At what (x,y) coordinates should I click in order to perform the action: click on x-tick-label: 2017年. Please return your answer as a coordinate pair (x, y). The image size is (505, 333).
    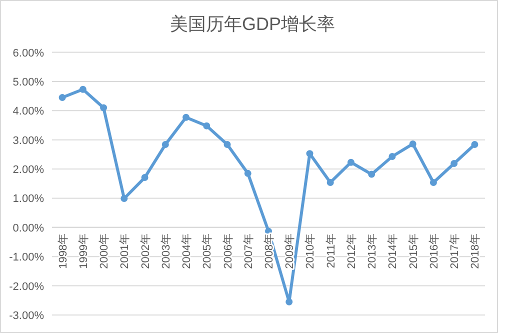
    Looking at the image, I should click on (455, 251).